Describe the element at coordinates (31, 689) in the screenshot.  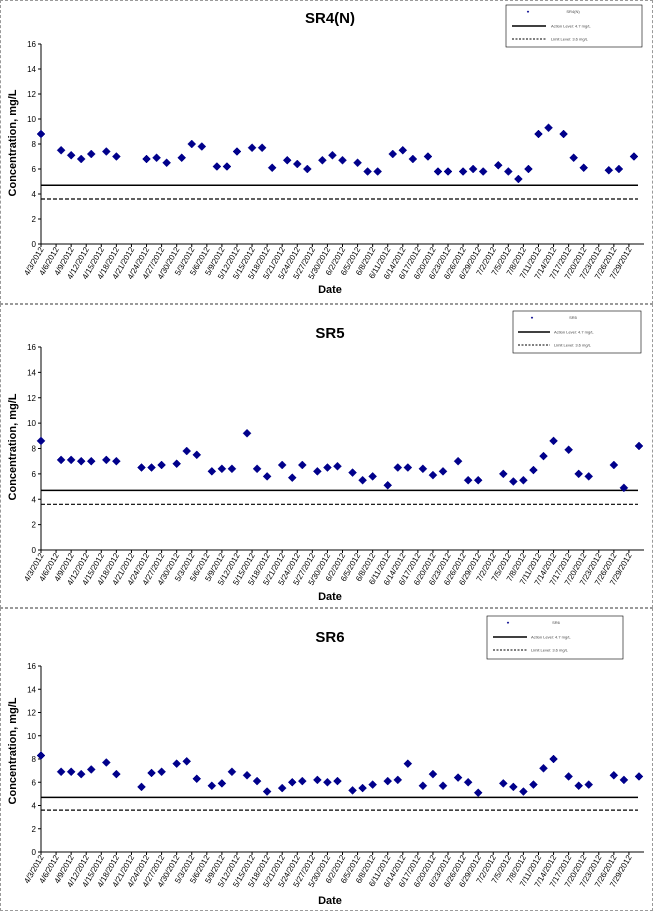
I see `y-tick-label: 14` at that location.